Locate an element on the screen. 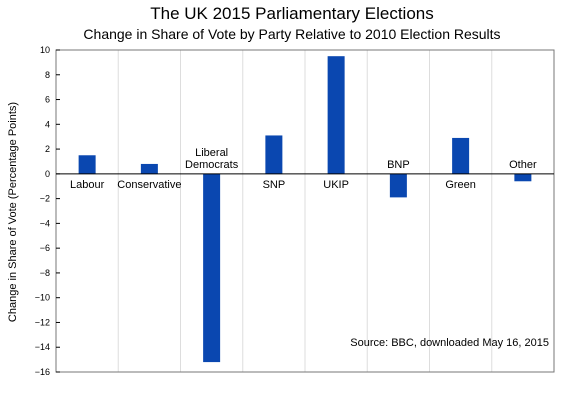  y-tick-label: 6 is located at coordinates (47, 100).